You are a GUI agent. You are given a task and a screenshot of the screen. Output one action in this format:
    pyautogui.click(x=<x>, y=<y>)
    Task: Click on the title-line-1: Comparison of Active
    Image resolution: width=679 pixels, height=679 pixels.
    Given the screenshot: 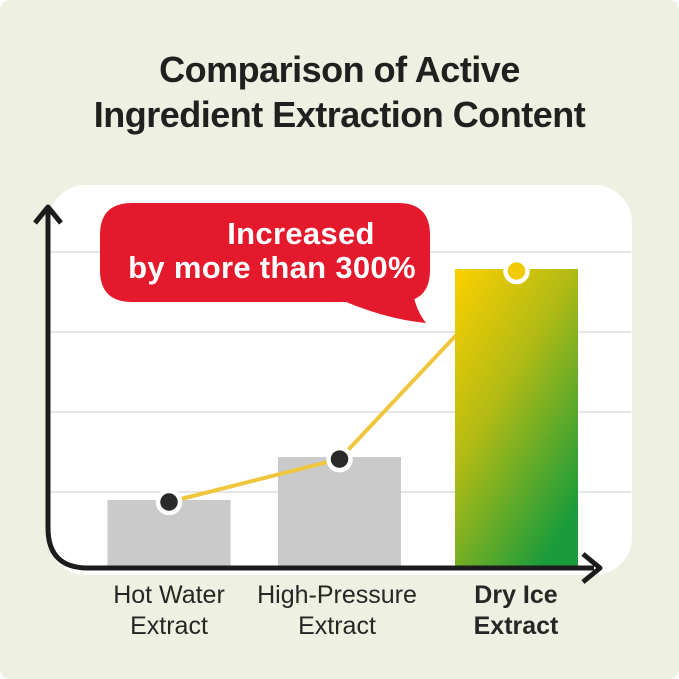 What is the action you would take?
    pyautogui.click(x=339, y=69)
    